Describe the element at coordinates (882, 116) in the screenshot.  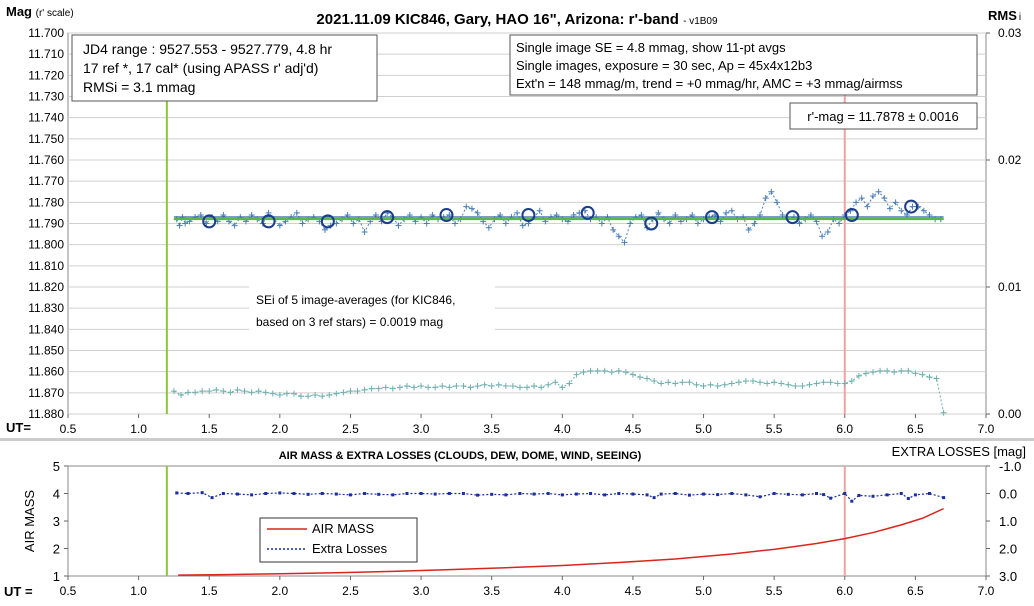
I see `result-value: r'-mag = 11.7878 ± 0.0016` at that location.